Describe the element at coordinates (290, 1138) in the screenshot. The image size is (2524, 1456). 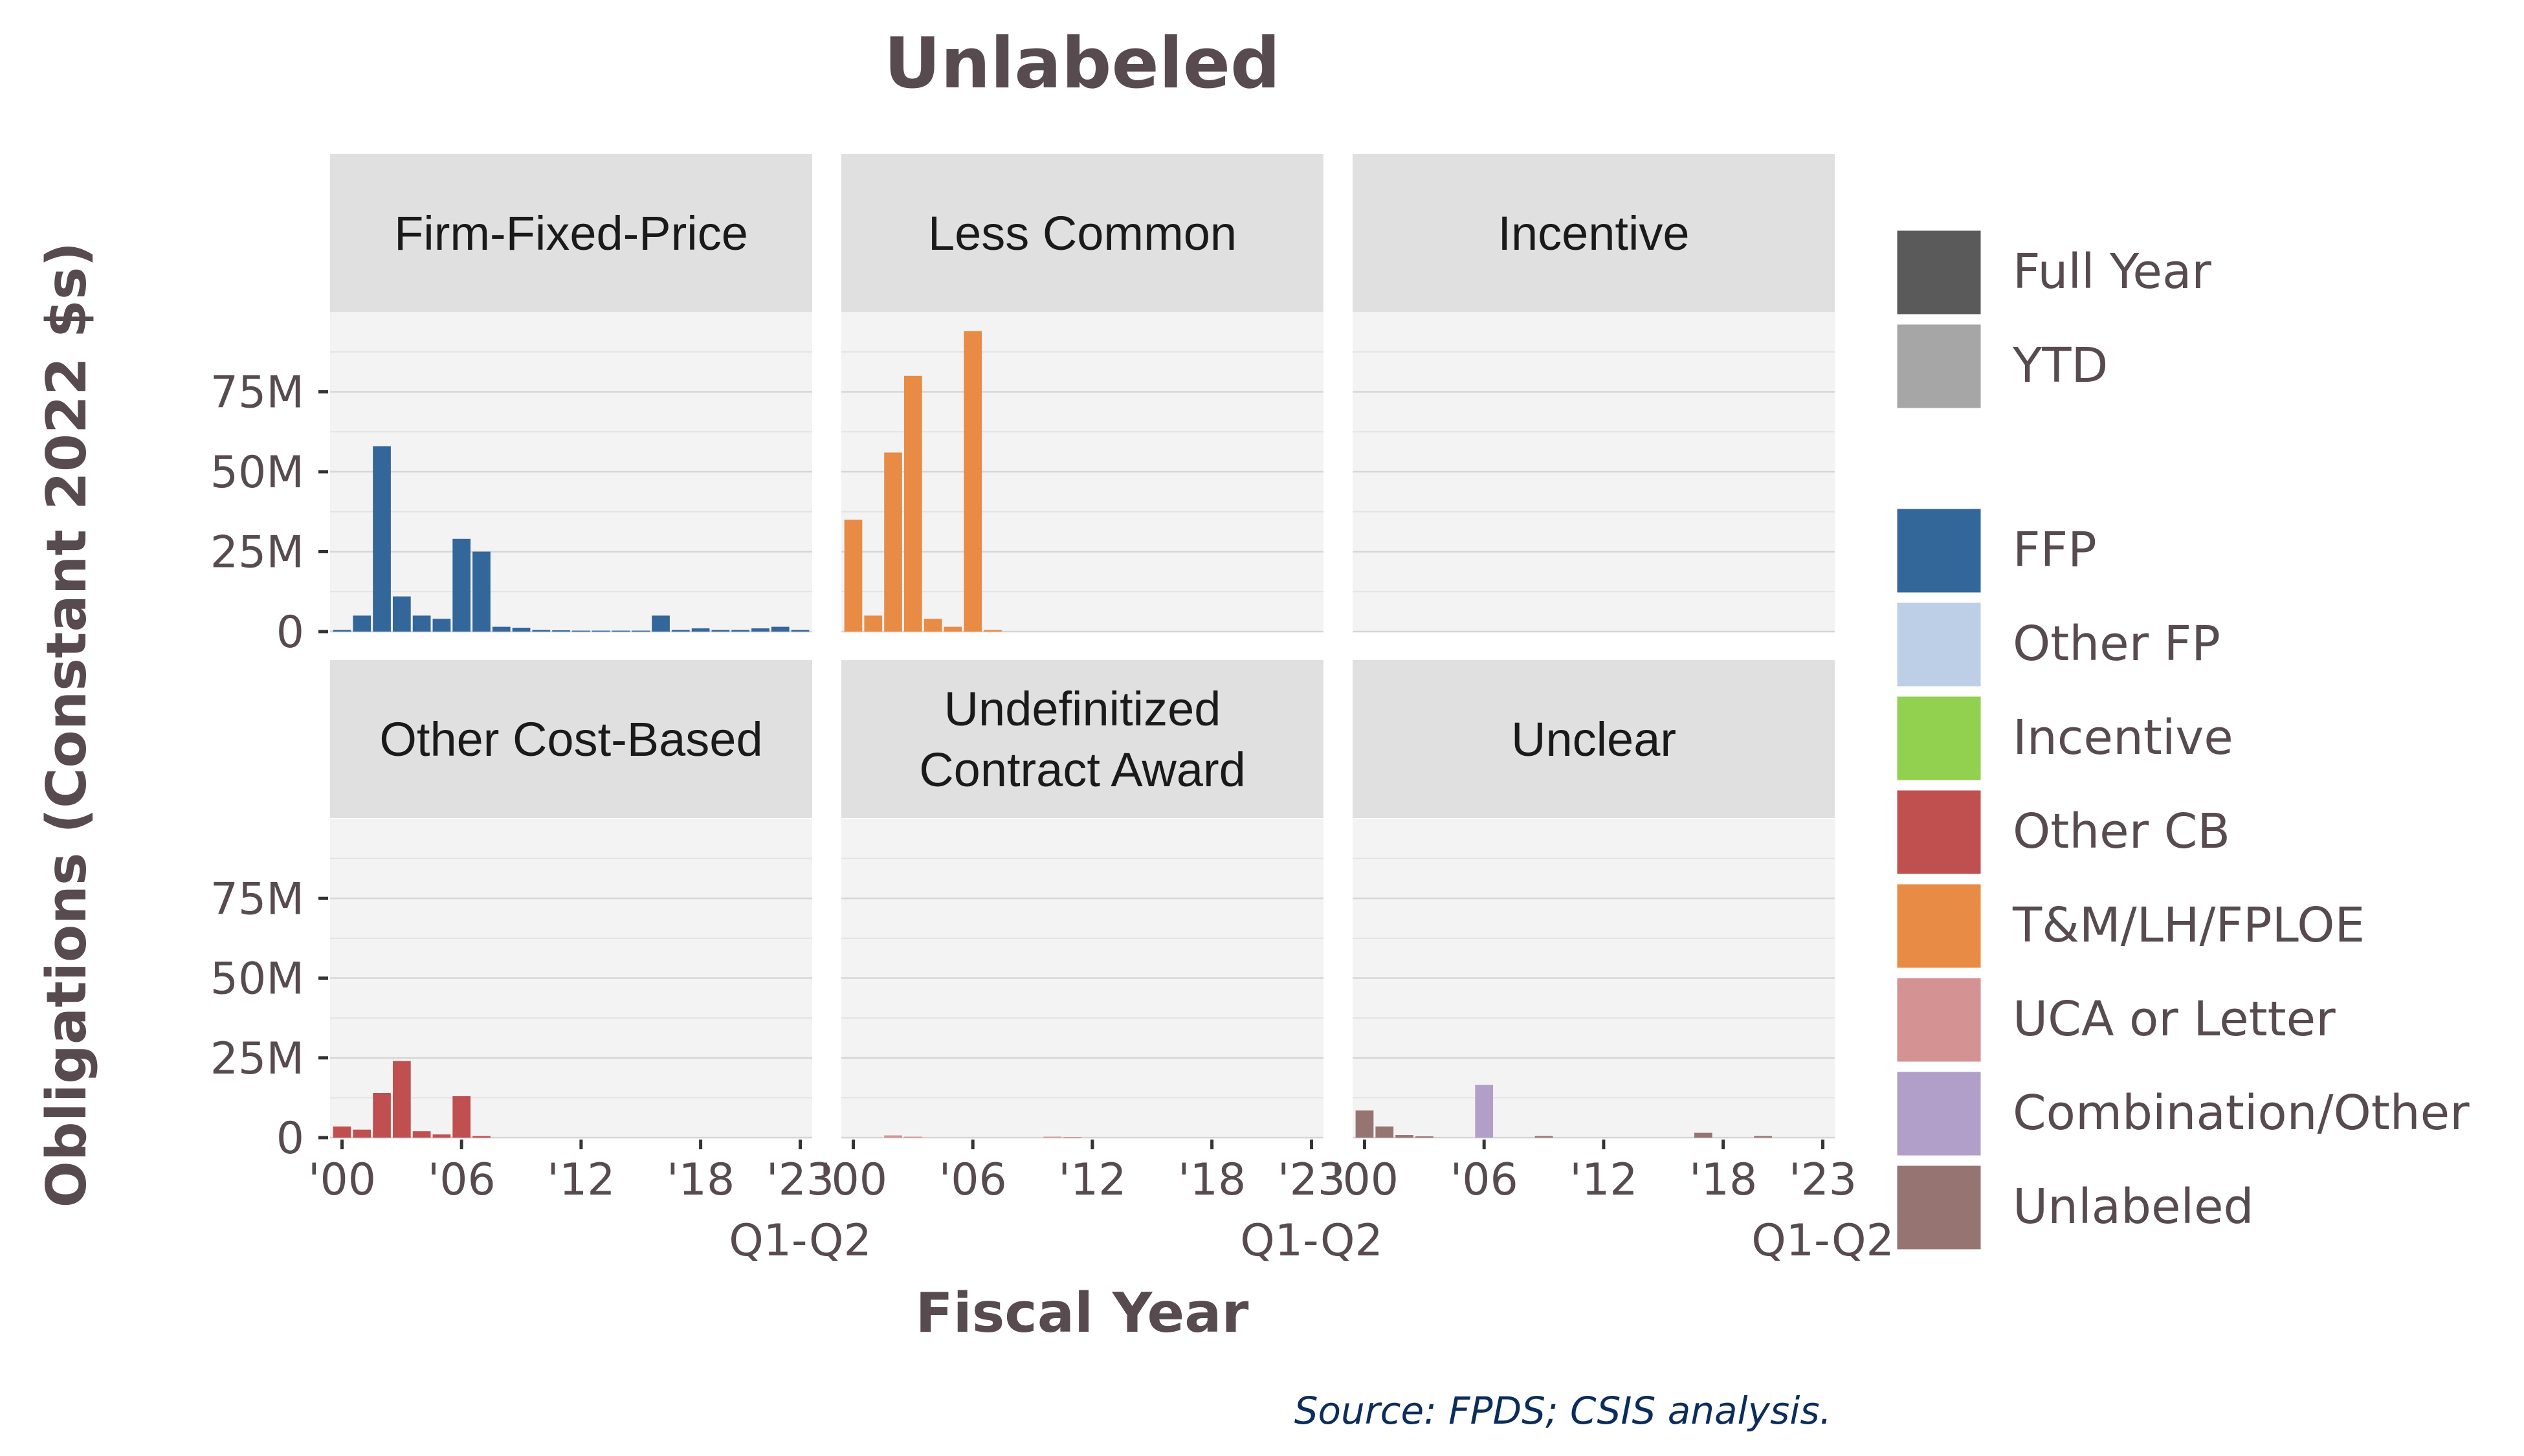
I see `y-tick-label: 0` at that location.